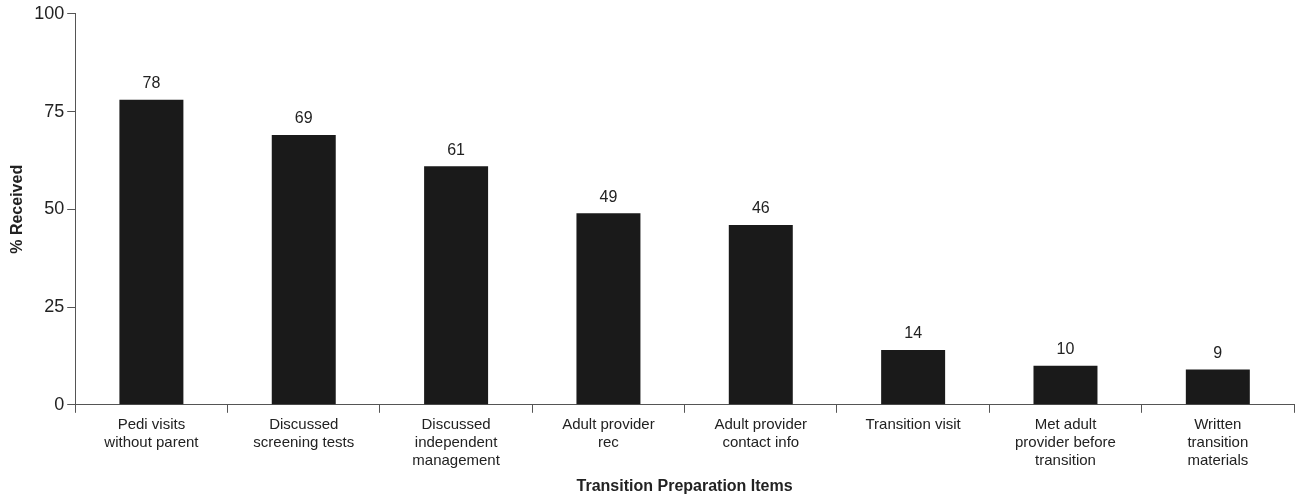 The width and height of the screenshot is (1304, 500). I want to click on x-tick-label: Adult provider rec, so click(608, 432).